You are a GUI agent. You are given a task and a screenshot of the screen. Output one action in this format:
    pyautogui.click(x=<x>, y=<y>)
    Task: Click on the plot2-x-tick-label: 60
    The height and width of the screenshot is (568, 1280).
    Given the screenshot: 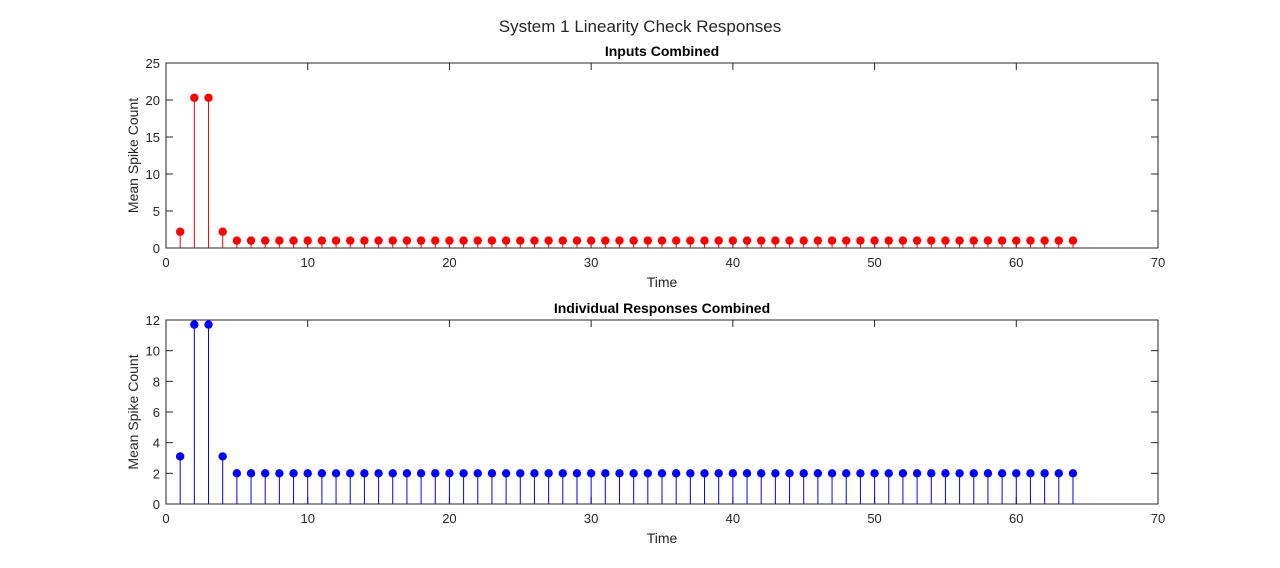 What is the action you would take?
    pyautogui.click(x=1016, y=518)
    